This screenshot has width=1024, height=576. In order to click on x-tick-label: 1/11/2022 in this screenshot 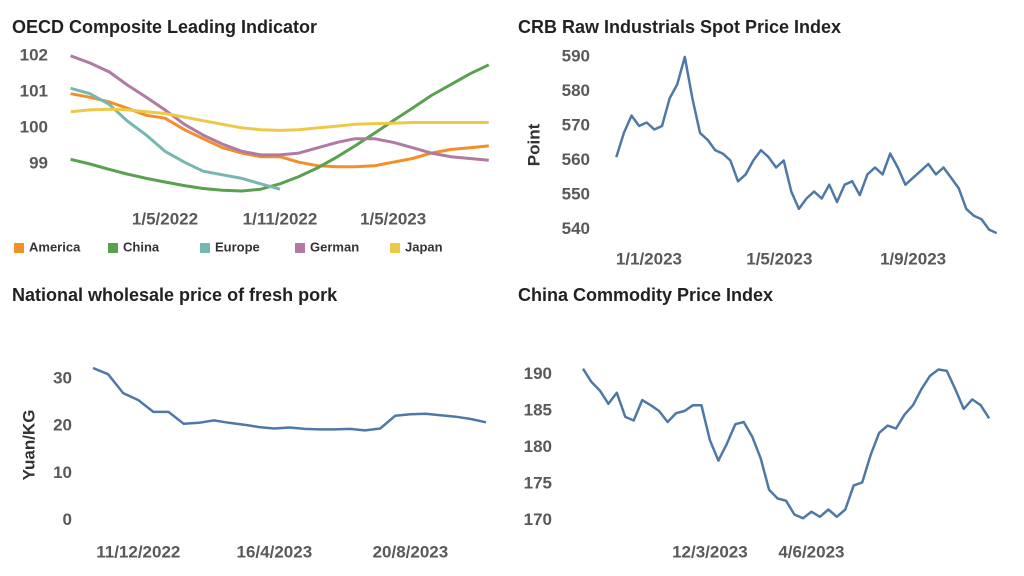, I will do `click(280, 218)`.